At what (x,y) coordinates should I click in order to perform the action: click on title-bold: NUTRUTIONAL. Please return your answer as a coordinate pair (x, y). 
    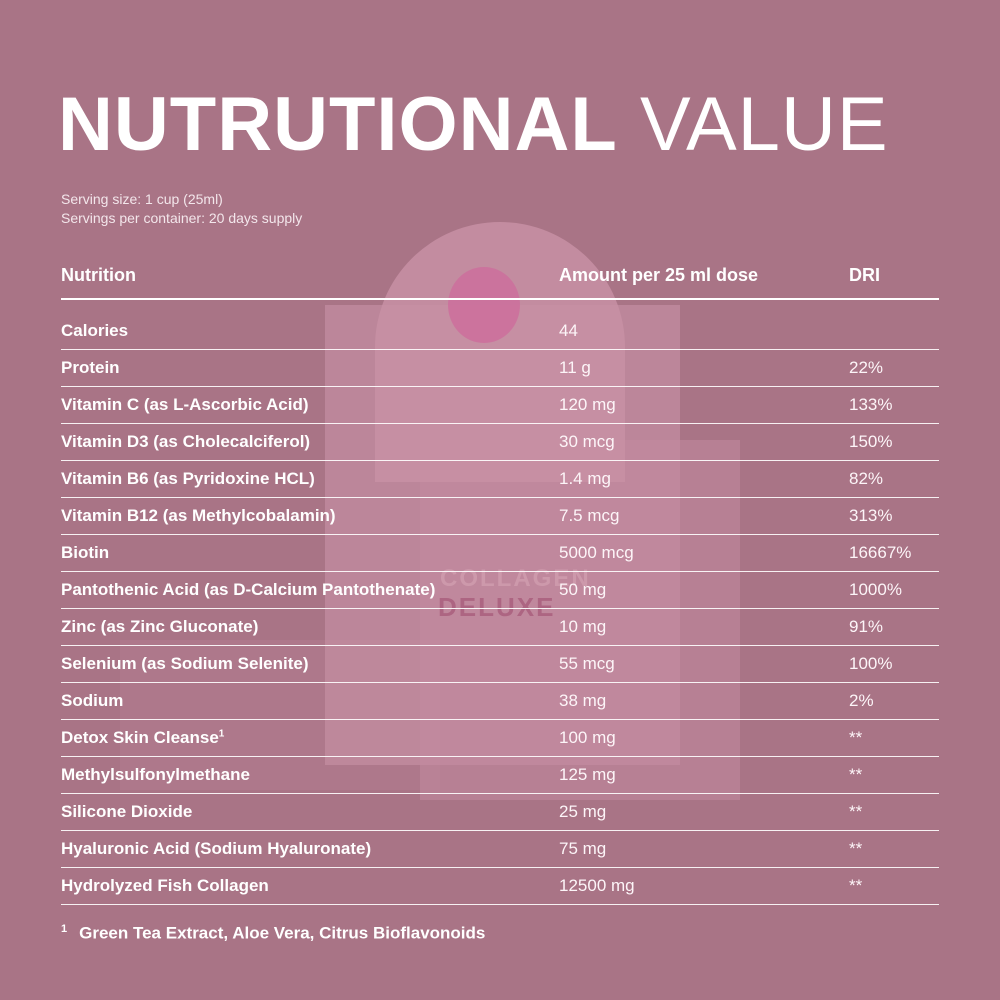
    Looking at the image, I should click on (338, 124).